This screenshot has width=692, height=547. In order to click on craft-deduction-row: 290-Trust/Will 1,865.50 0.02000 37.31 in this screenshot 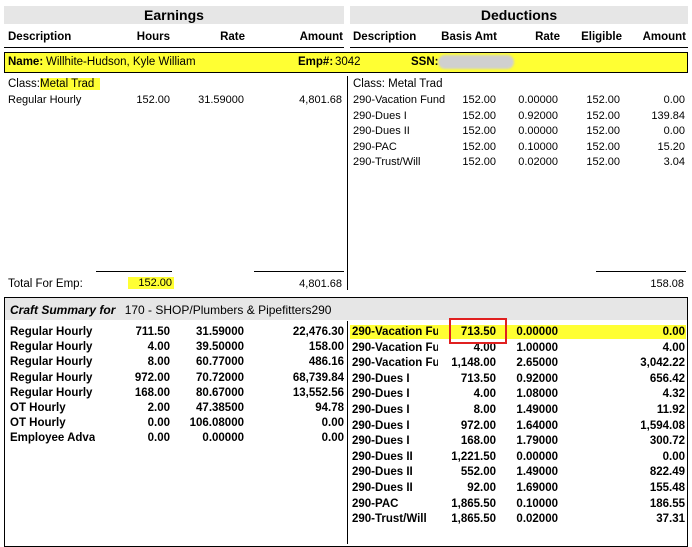, I will do `click(346, 519)`.